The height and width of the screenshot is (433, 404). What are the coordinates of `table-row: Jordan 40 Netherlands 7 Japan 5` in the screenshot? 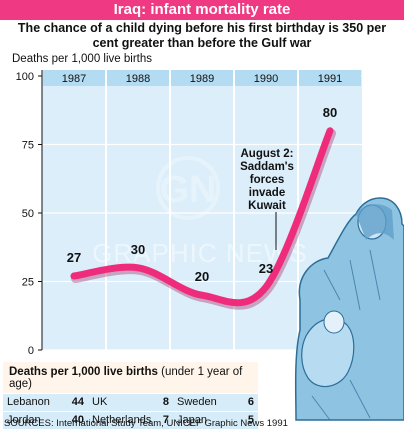 It's located at (130, 420).